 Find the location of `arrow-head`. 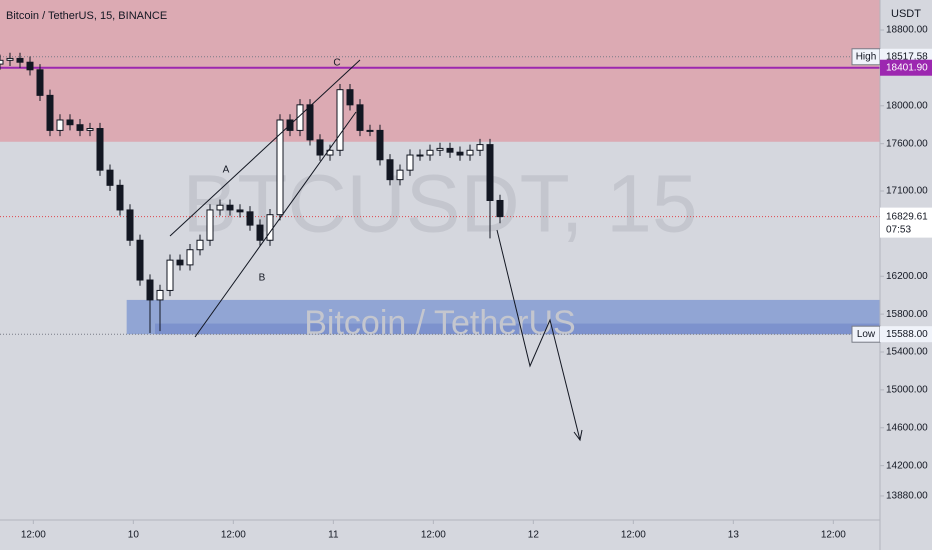

arrow-head is located at coordinates (578, 435).